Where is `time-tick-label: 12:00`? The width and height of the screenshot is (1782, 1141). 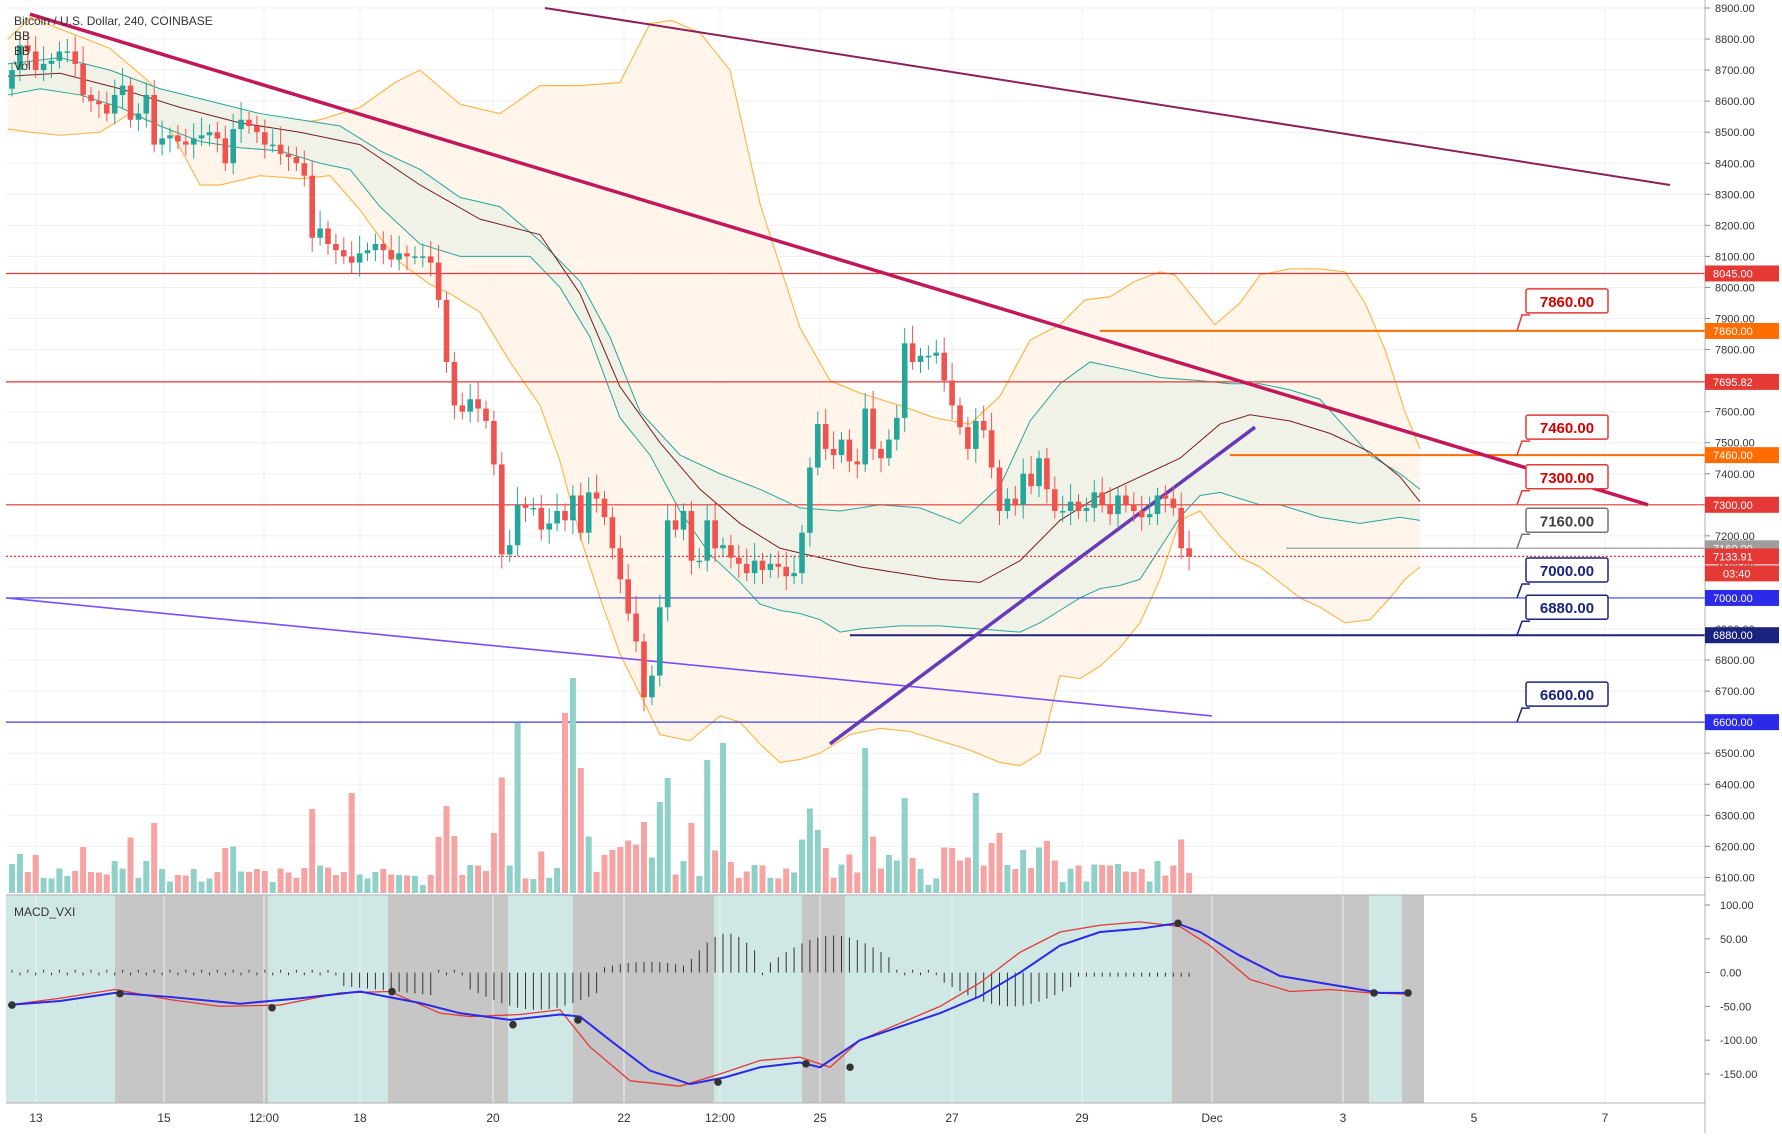
time-tick-label: 12:00 is located at coordinates (720, 1118).